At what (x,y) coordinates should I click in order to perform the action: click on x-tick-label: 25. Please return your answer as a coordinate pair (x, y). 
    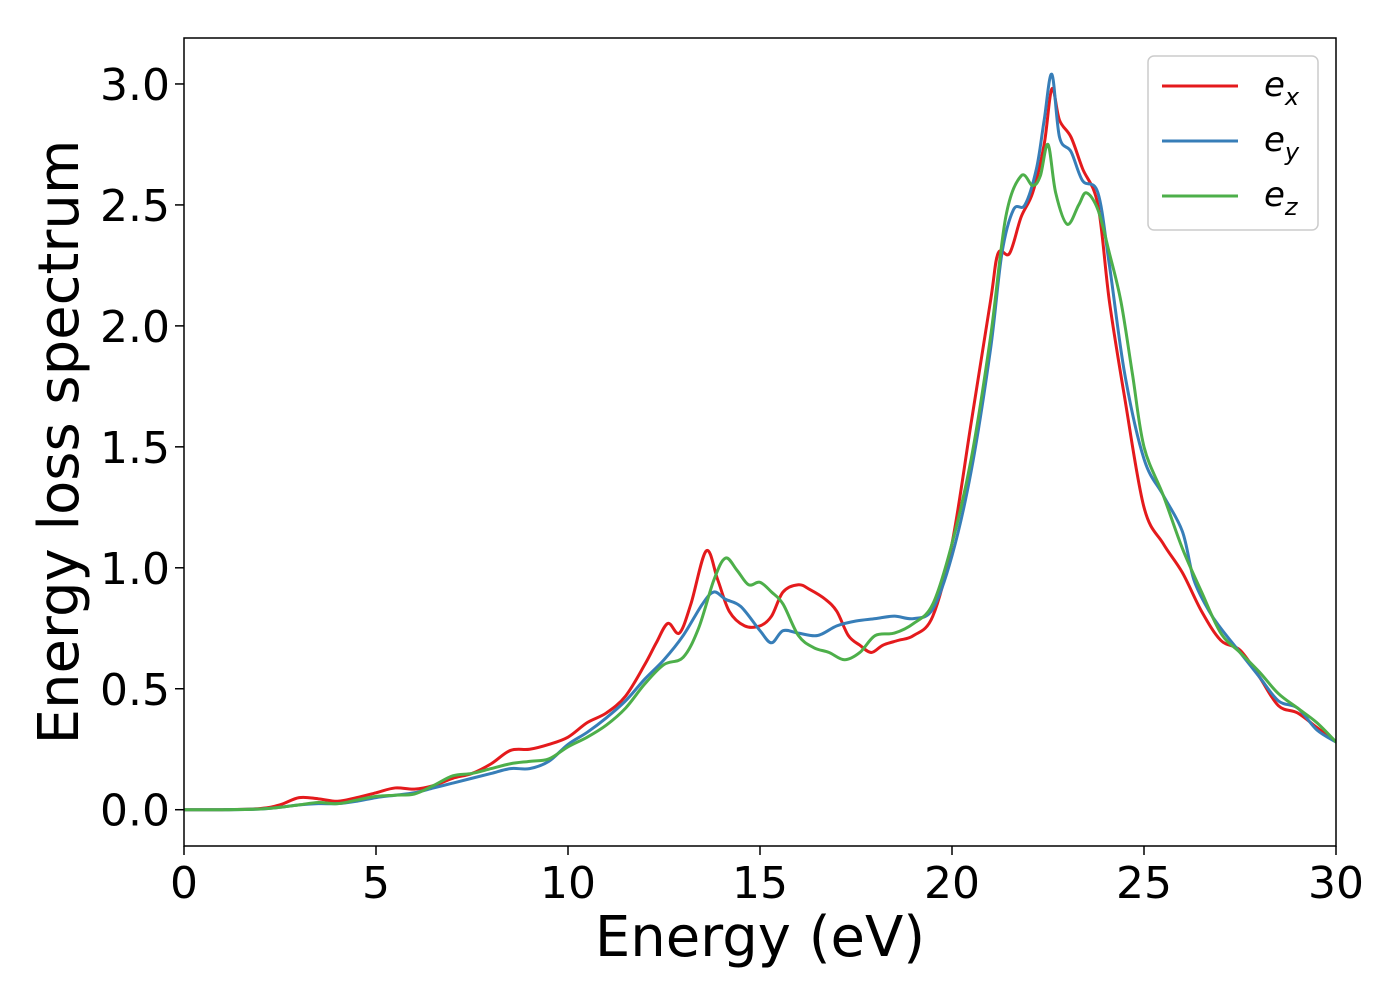
    Looking at the image, I should click on (1144, 883).